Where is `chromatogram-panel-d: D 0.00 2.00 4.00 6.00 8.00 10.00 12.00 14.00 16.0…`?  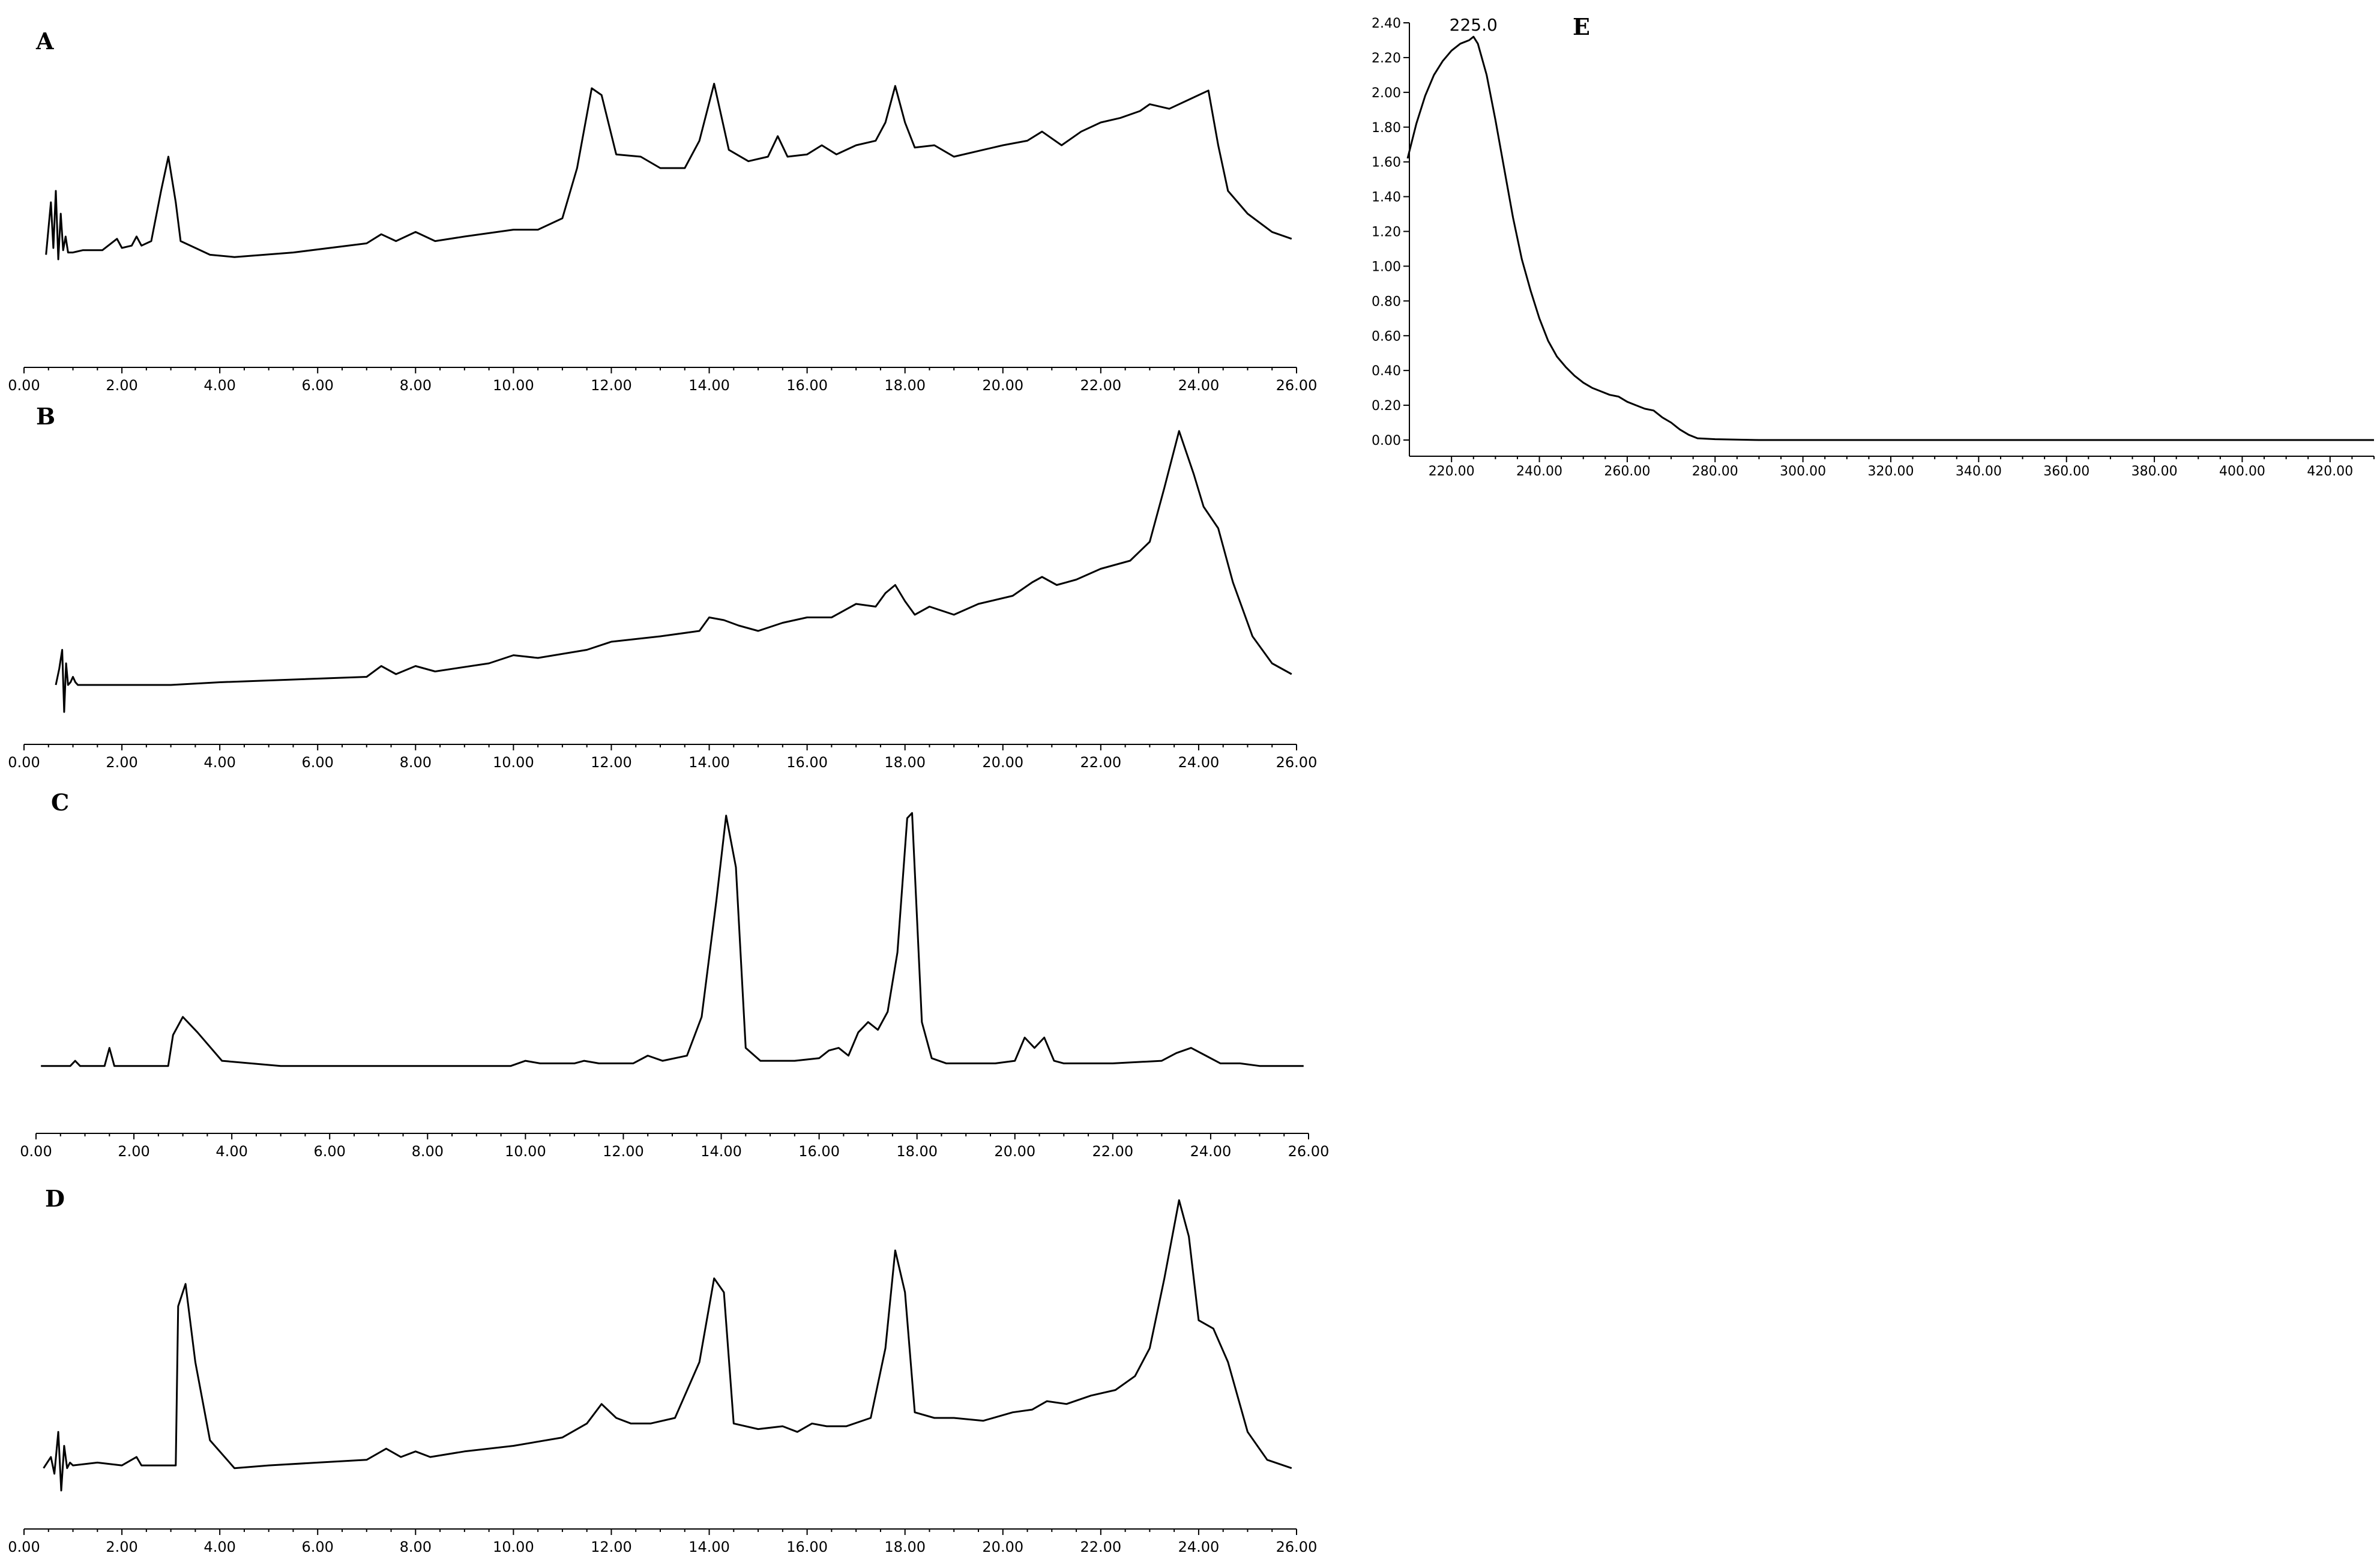
chromatogram-panel-d: D 0.00 2.00 4.00 6.00 8.00 10.00 12.00 14.00 16.0… is located at coordinates (663, 1370).